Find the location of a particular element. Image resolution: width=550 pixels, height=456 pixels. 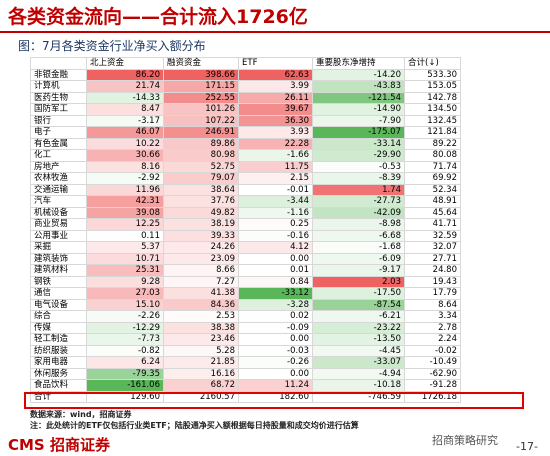

cell: 45.64 is located at coordinates (432, 212).